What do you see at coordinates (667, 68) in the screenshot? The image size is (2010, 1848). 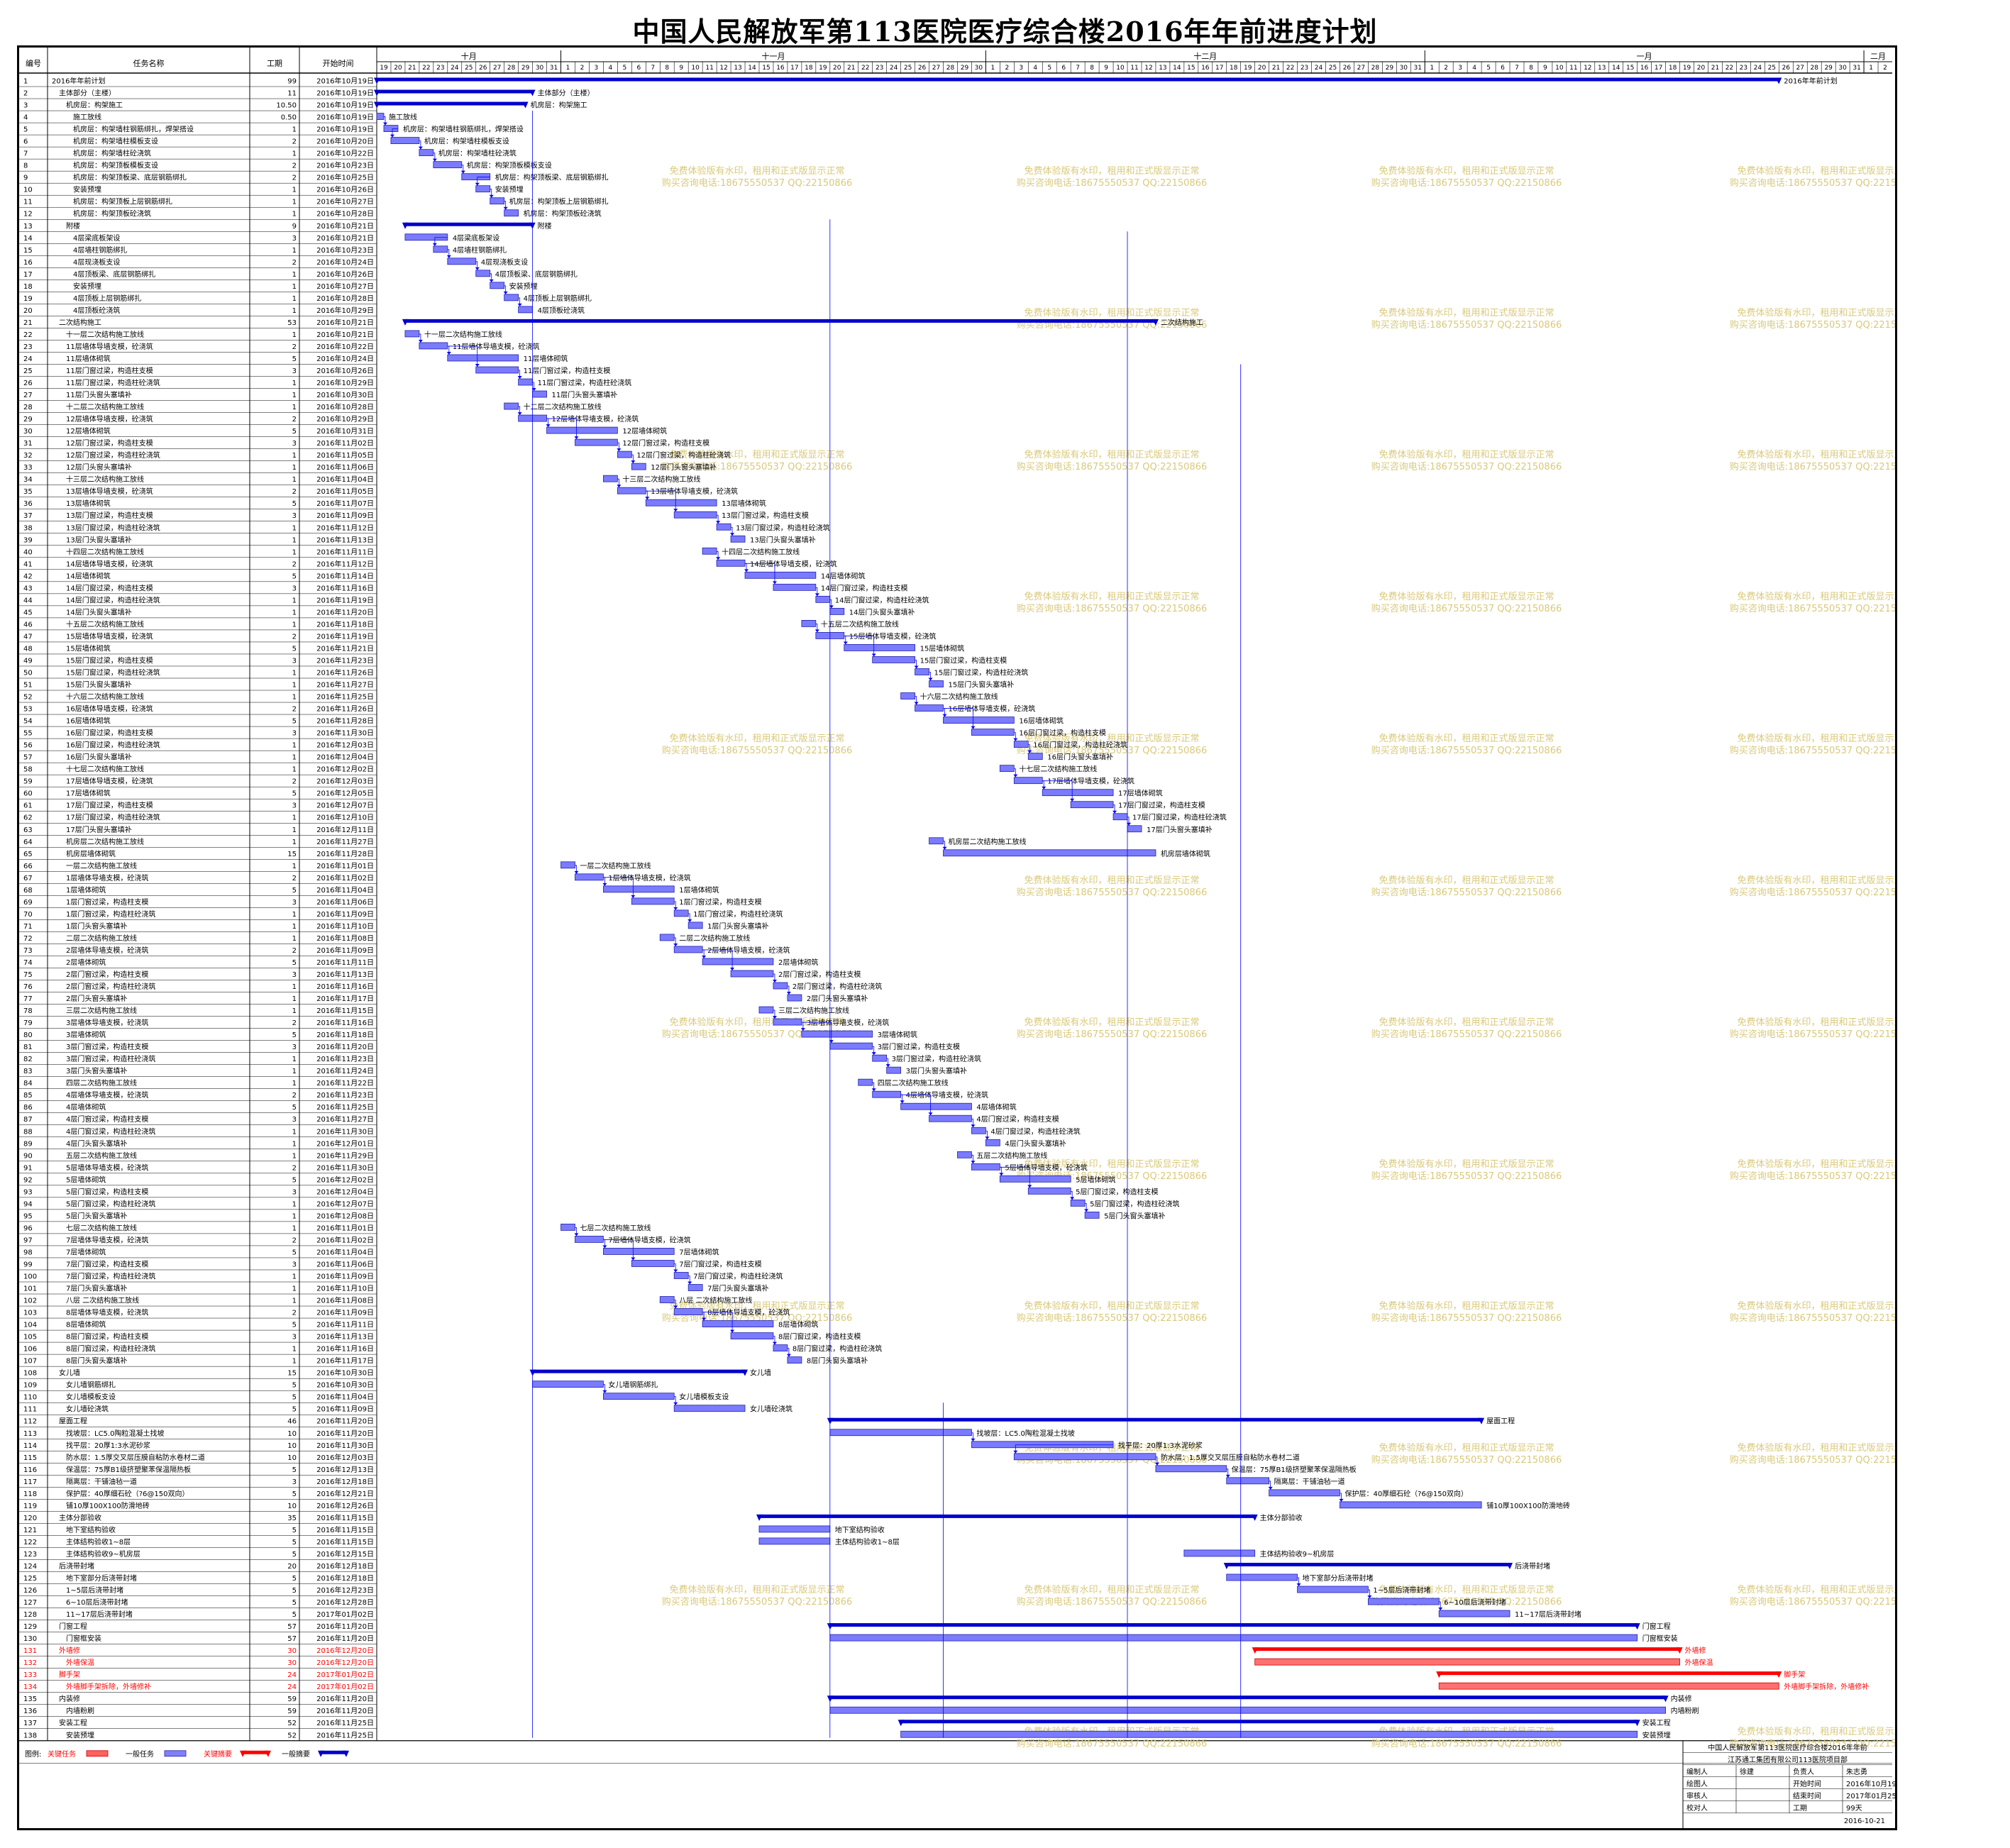 I see `day-label: 8` at bounding box center [667, 68].